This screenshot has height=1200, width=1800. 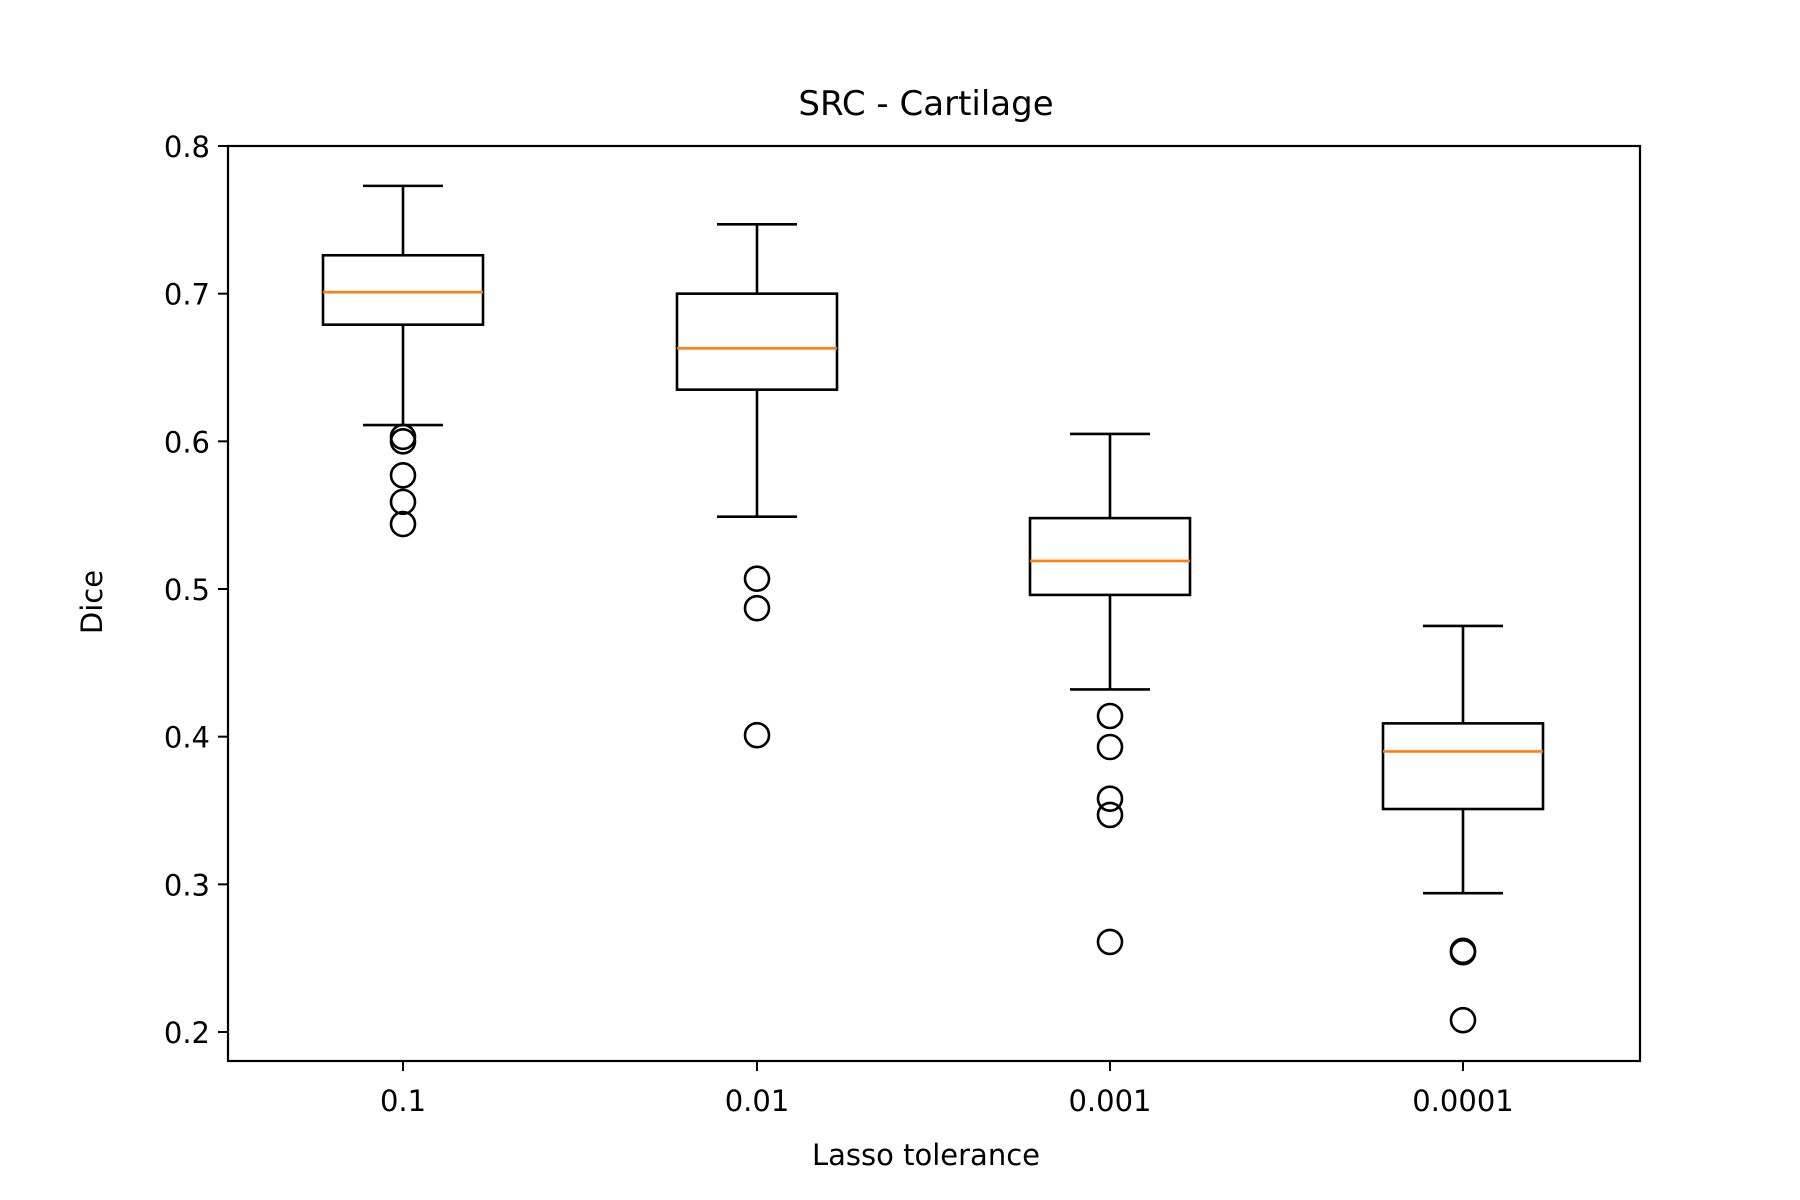 I want to click on x-tick-label: 0.1, so click(x=403, y=1101).